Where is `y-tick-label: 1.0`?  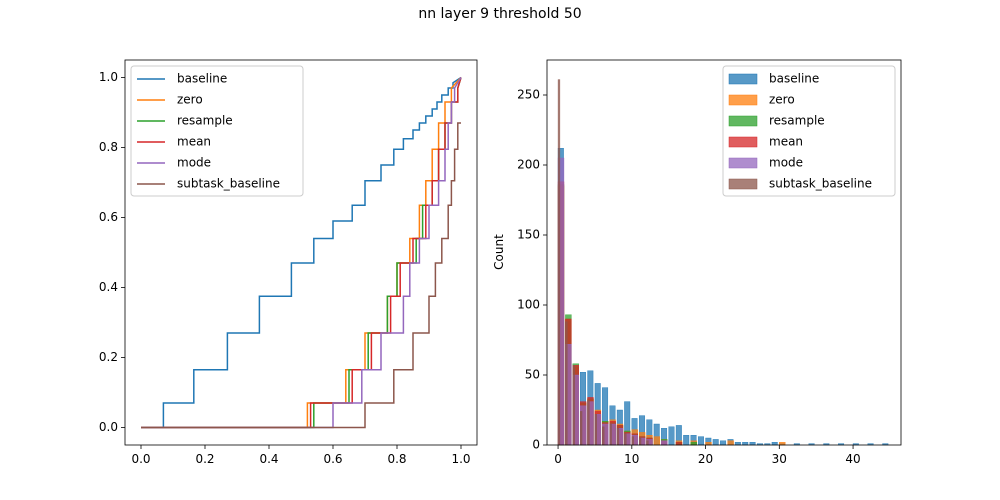 y-tick-label: 1.0 is located at coordinates (108, 77).